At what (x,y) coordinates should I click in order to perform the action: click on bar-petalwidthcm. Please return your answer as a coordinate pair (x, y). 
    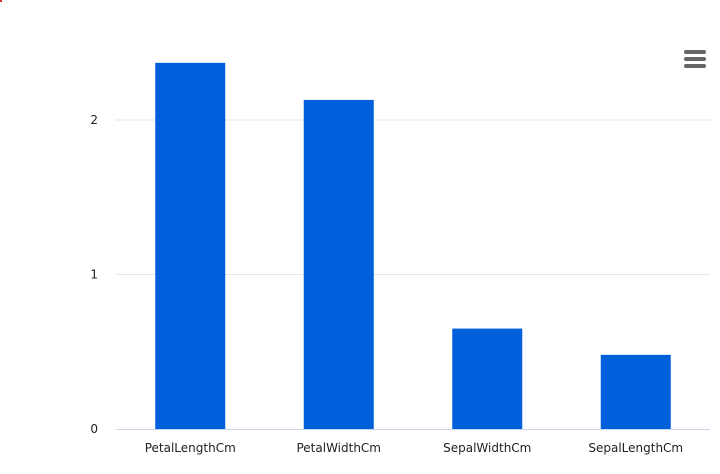
    Looking at the image, I should click on (338, 264).